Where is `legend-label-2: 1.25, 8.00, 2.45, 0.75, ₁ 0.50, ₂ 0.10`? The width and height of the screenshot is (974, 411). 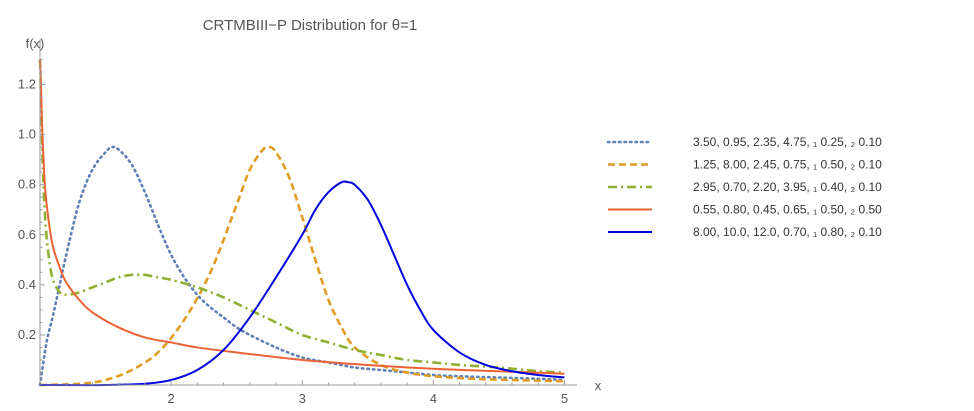 legend-label-2: 1.25, 8.00, 2.45, 0.75, ₁ 0.50, ₂ 0.10 is located at coordinates (787, 165).